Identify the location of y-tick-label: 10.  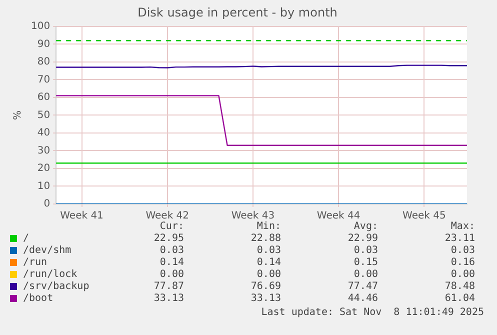
(43, 186).